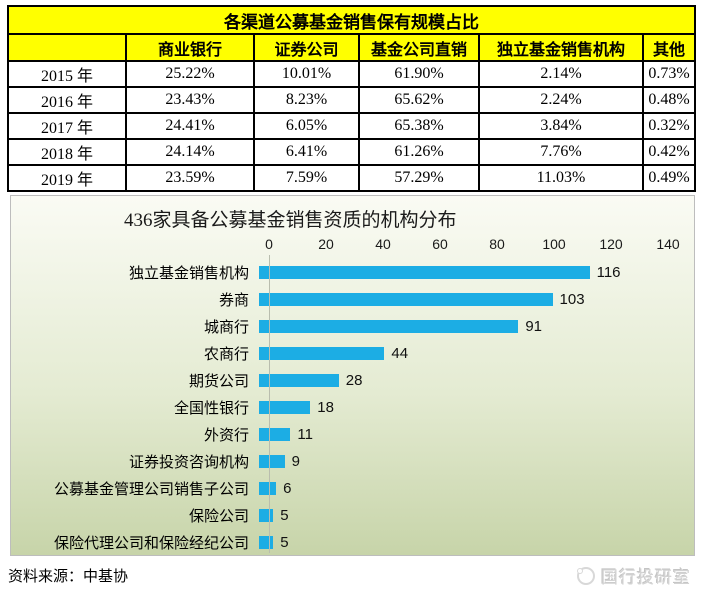  Describe the element at coordinates (561, 152) in the screenshot. I see `value-cell: 7.76%` at that location.